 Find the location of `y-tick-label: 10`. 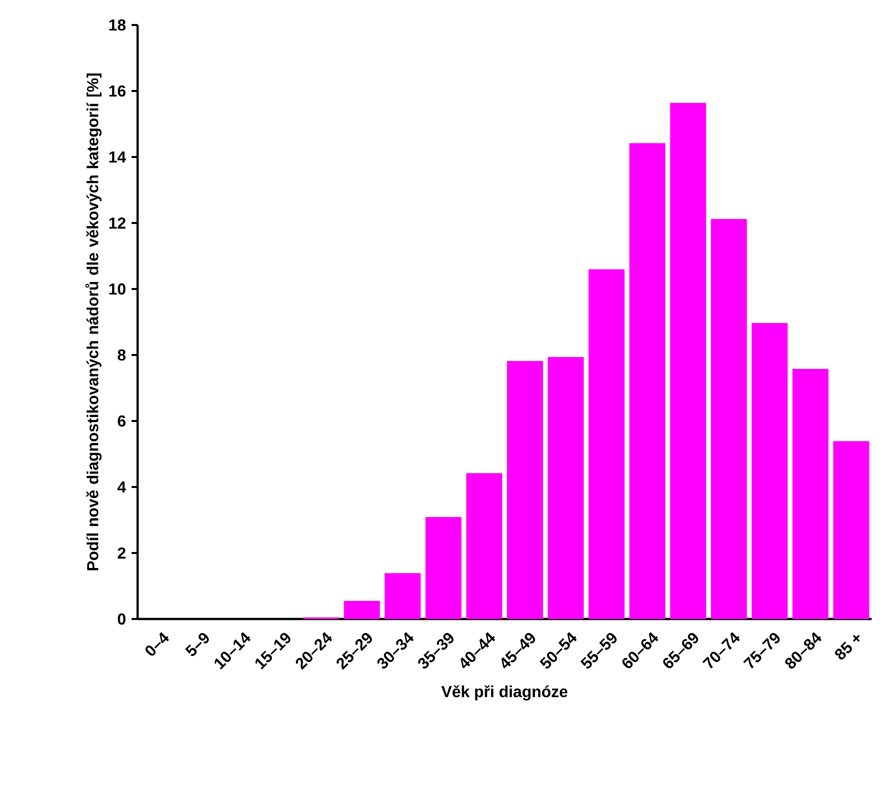

y-tick-label: 10 is located at coordinates (117, 289).